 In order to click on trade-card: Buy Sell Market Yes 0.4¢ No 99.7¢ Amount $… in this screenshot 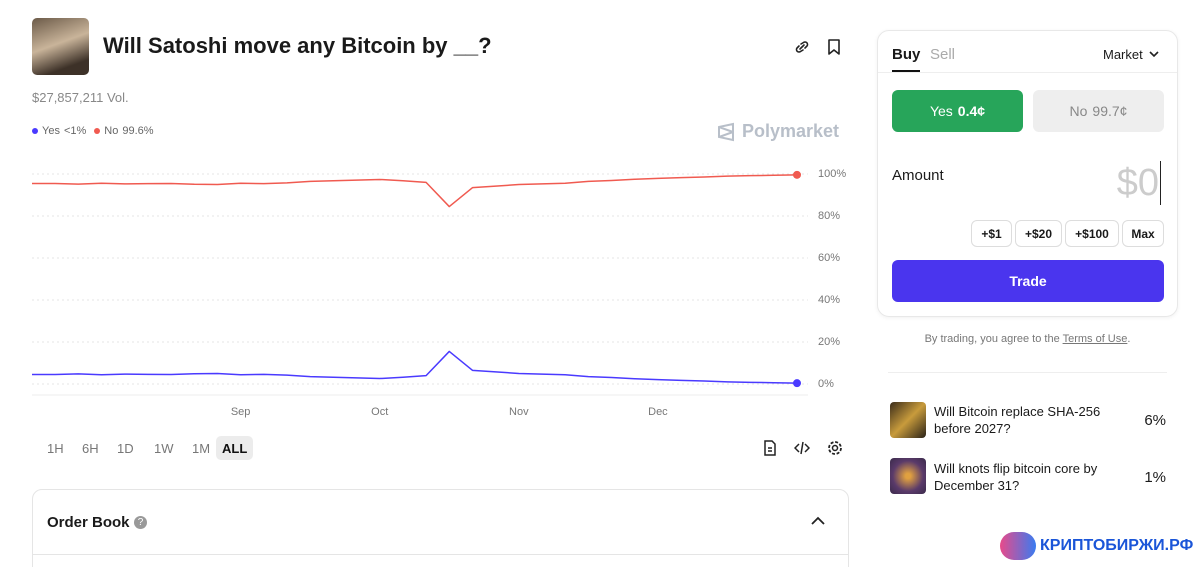, I will do `click(1027, 173)`.